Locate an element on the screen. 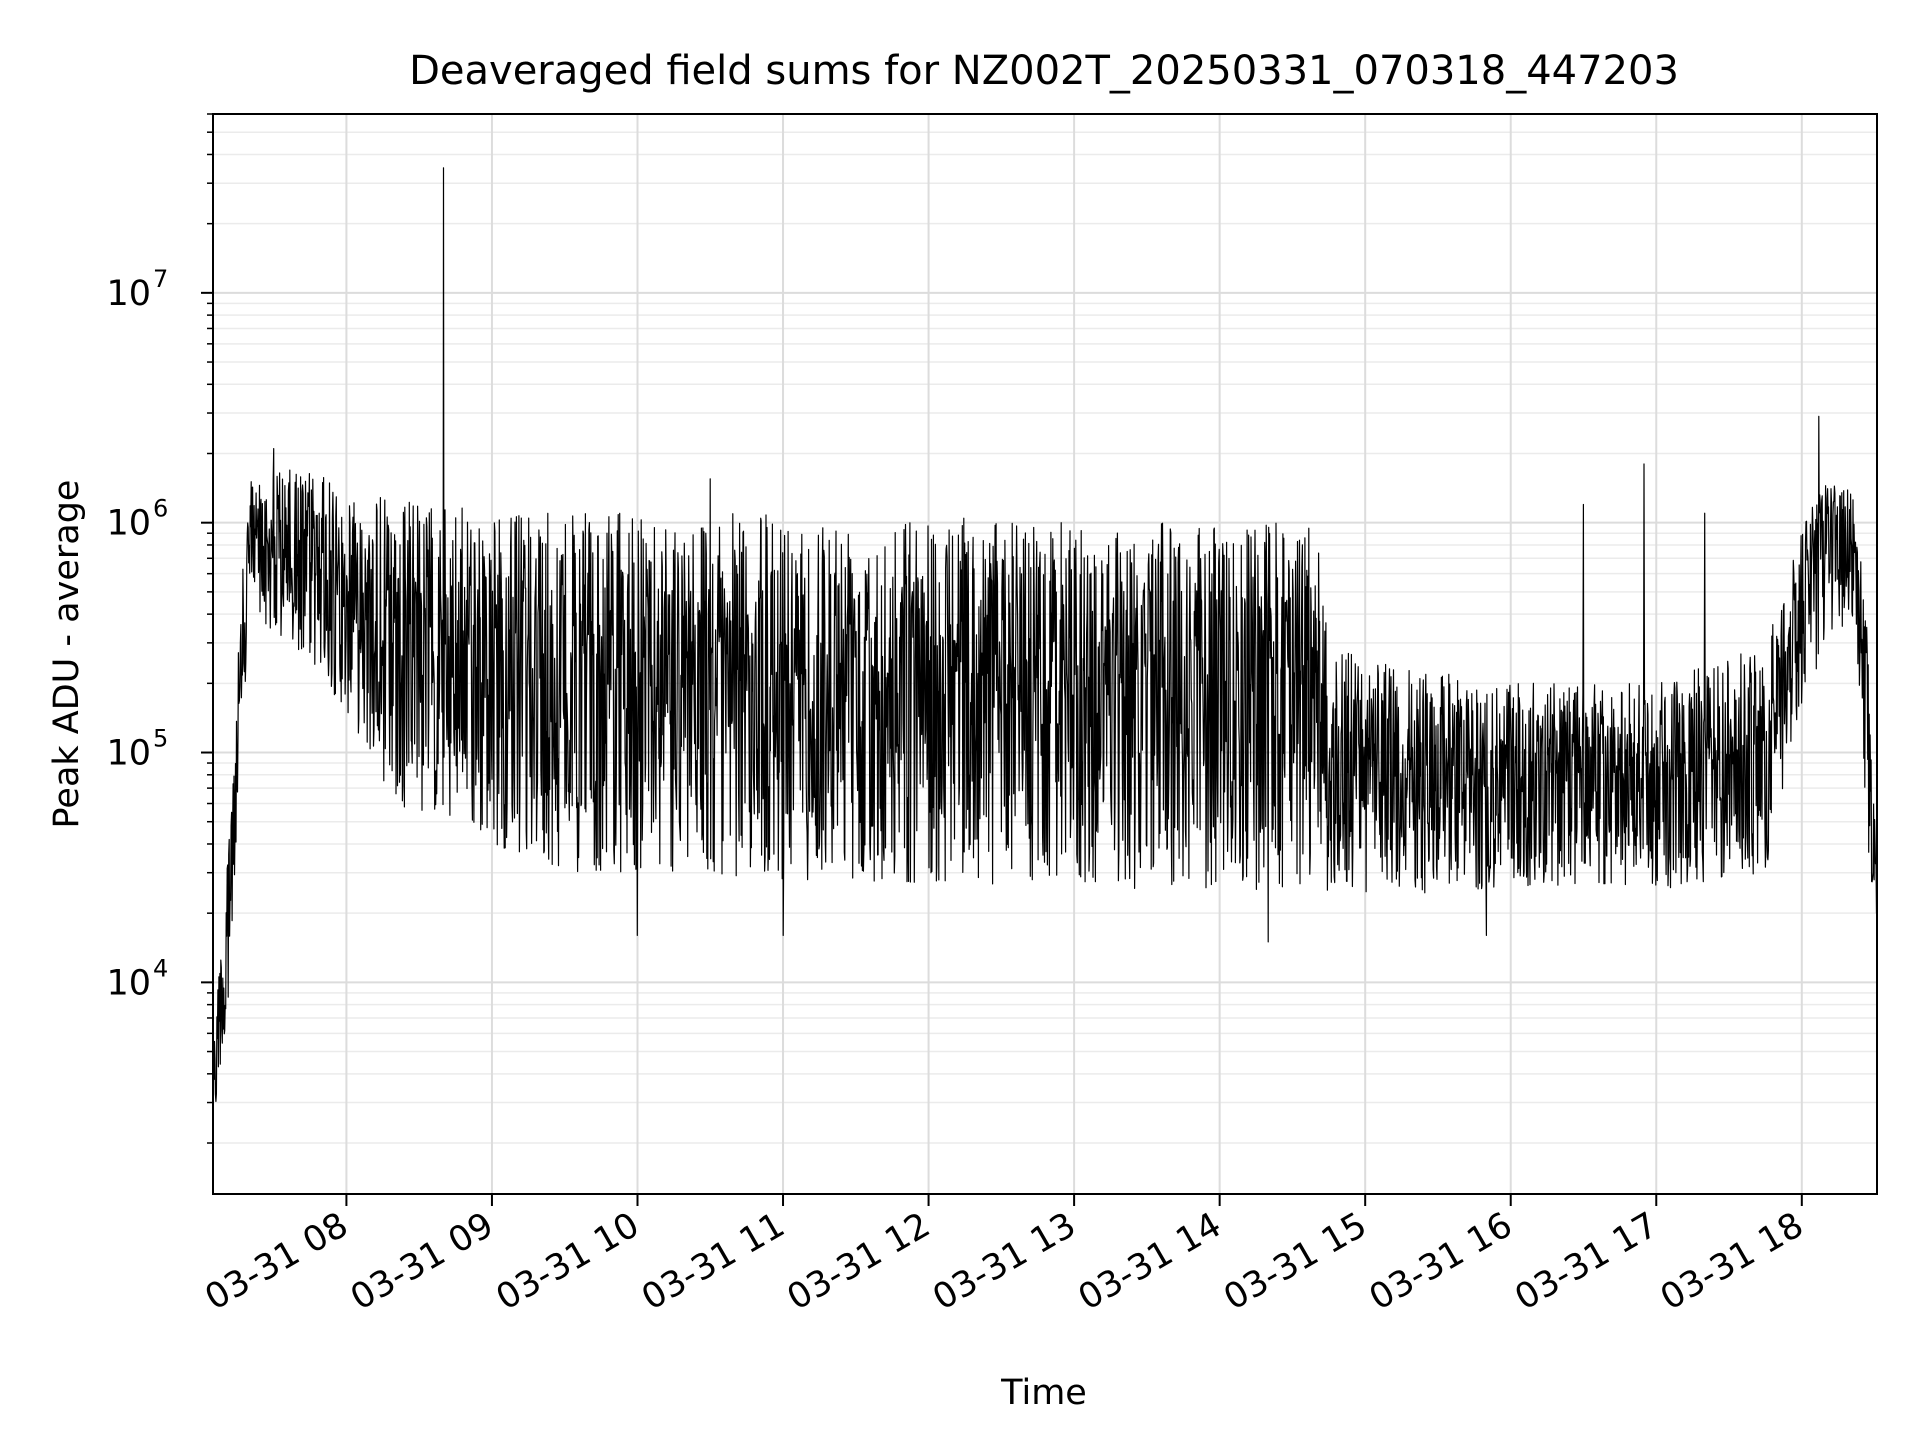  y-tick-exponent: 6 is located at coordinates (160, 509).